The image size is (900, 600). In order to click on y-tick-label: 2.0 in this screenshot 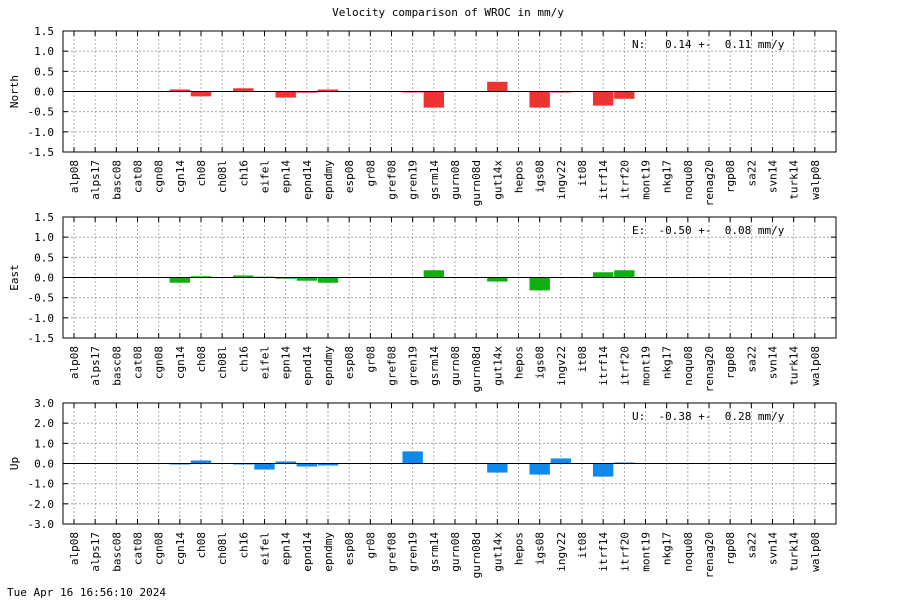, I will do `click(44, 423)`.